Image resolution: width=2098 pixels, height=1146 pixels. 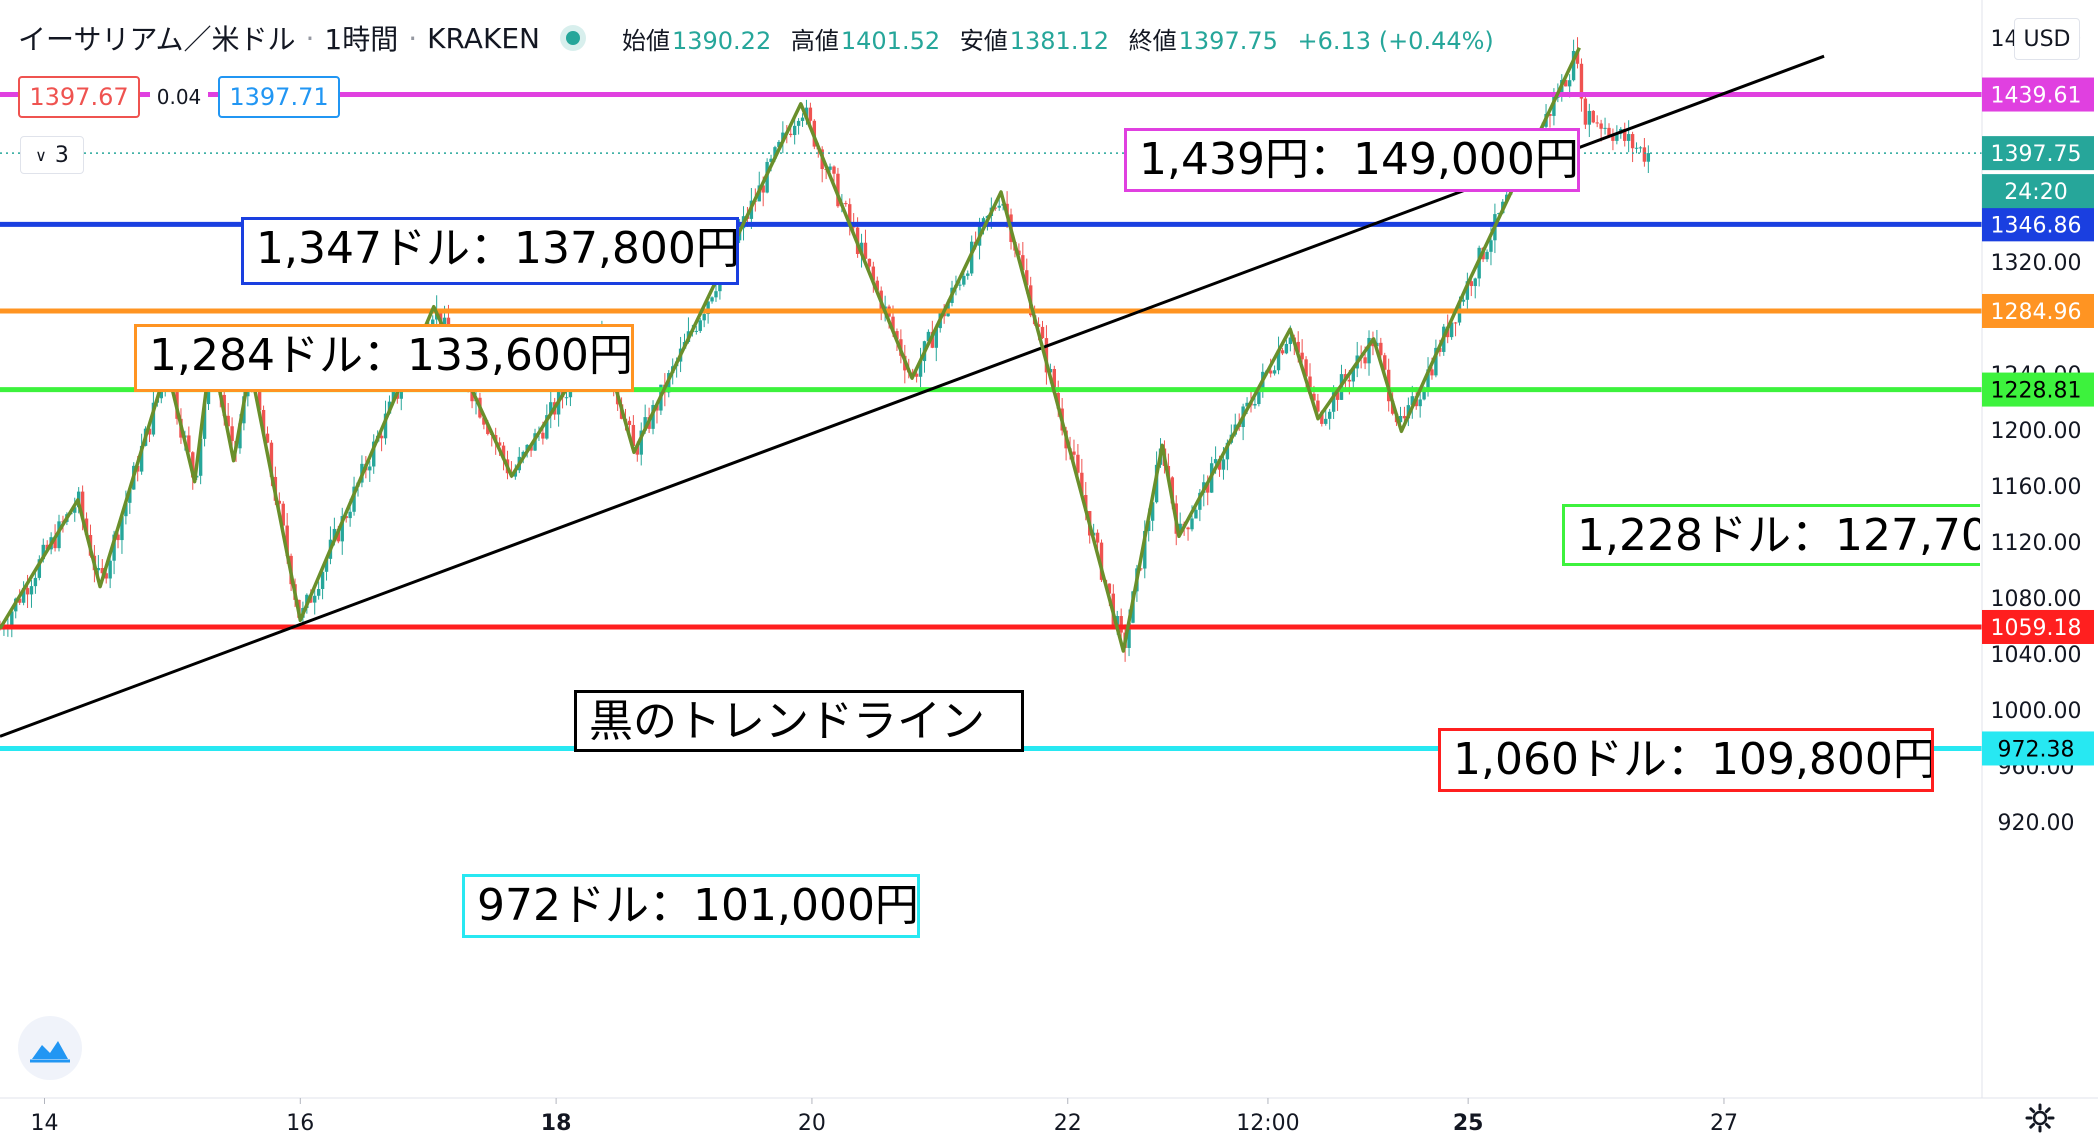 What do you see at coordinates (361, 39) in the screenshot?
I see `interval-label: 1時間` at bounding box center [361, 39].